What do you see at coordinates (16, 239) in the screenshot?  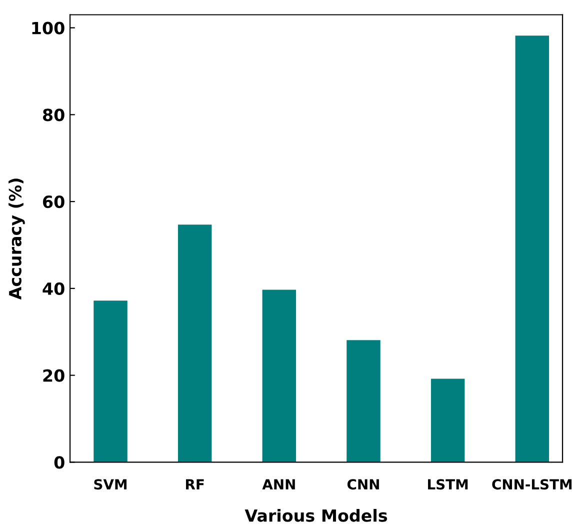 I see `y-axis-title: Accuracy (%)` at bounding box center [16, 239].